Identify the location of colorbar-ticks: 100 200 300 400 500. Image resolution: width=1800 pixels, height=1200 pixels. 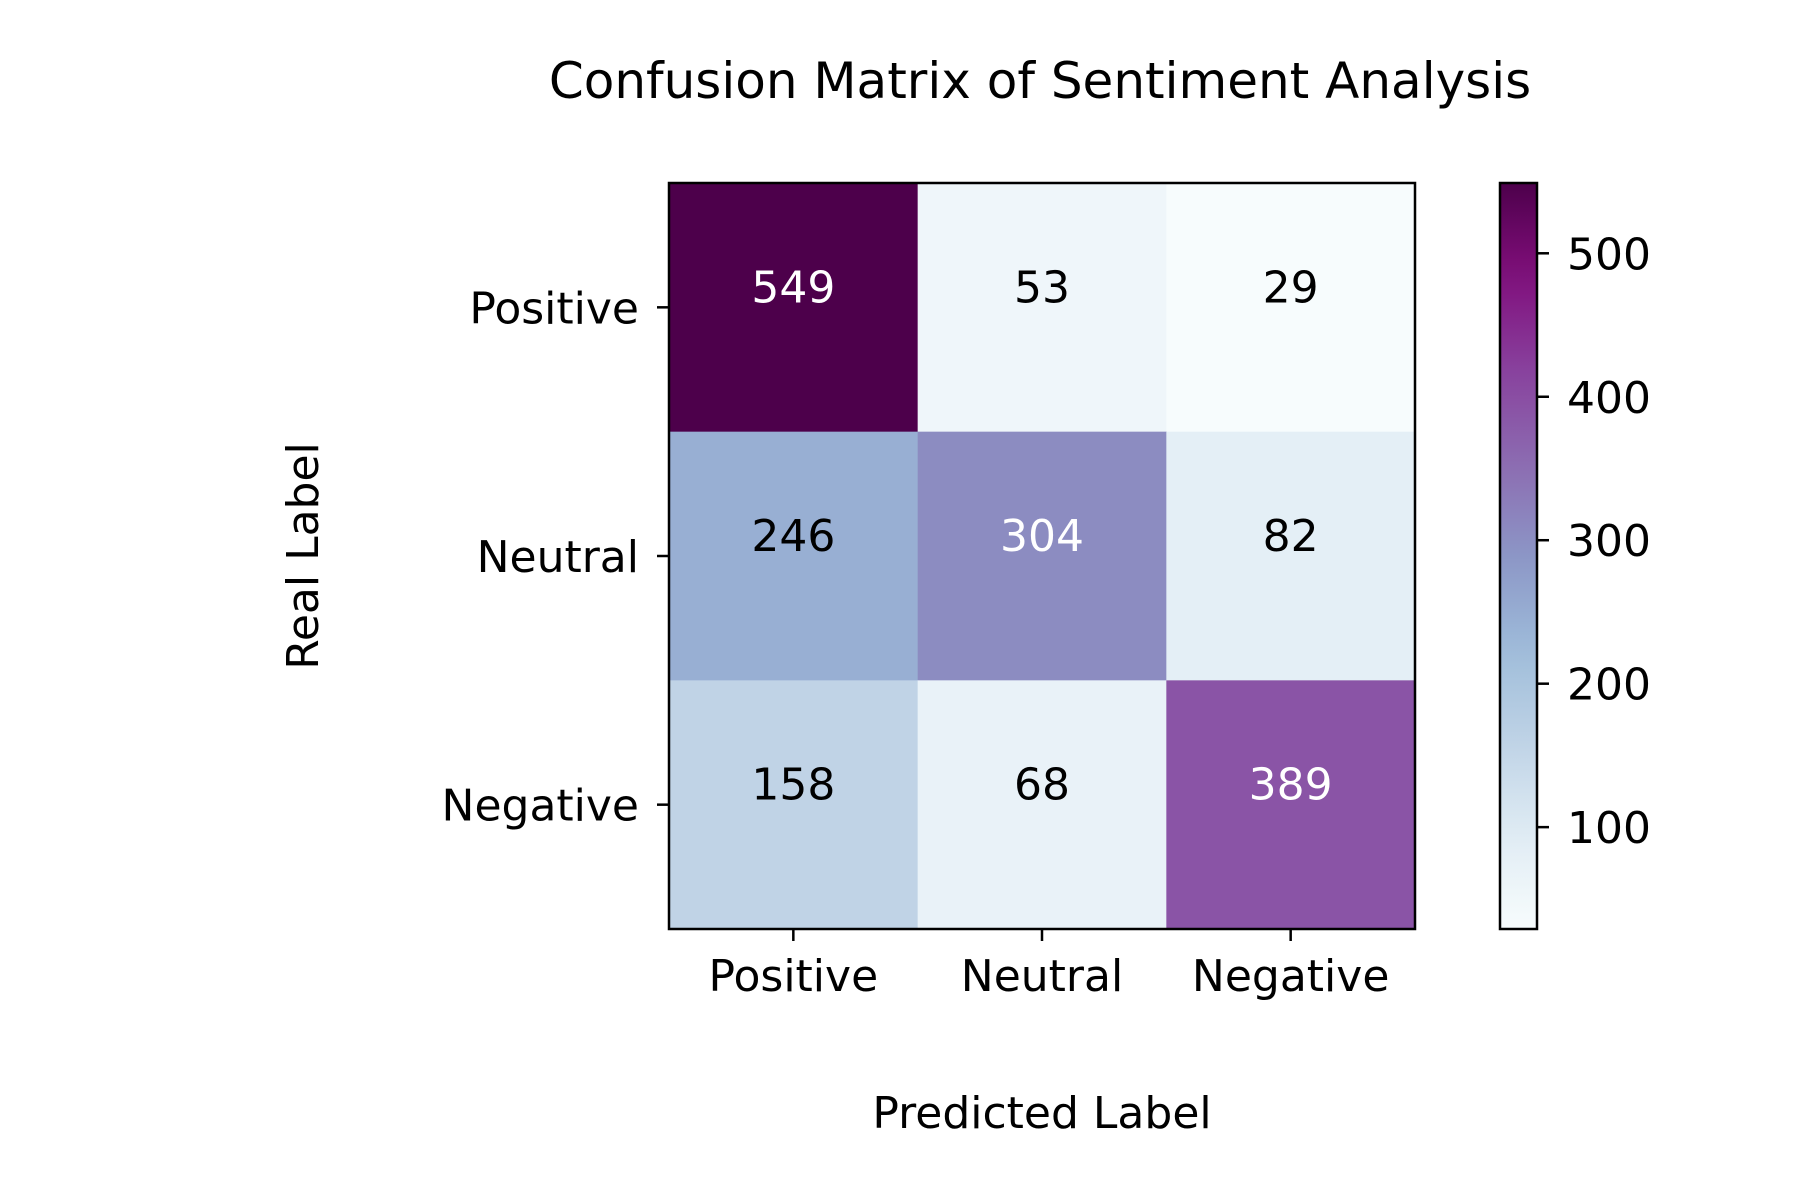
(1594, 541).